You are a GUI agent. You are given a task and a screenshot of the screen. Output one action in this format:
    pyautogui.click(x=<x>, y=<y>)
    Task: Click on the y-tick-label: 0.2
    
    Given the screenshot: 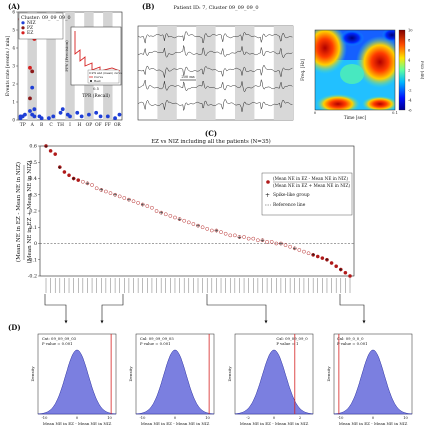 What is the action you would take?
    pyautogui.click(x=33, y=212)
    